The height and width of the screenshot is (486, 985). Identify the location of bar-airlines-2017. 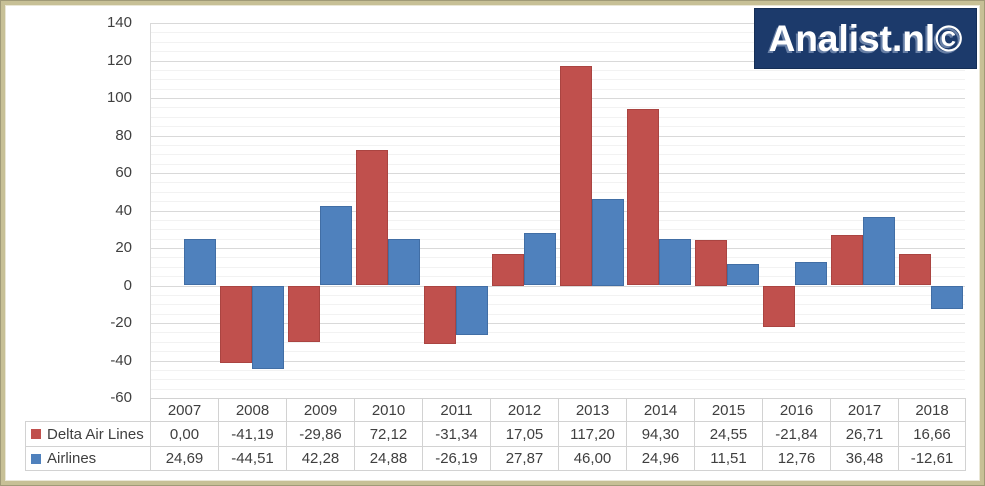
(879, 251).